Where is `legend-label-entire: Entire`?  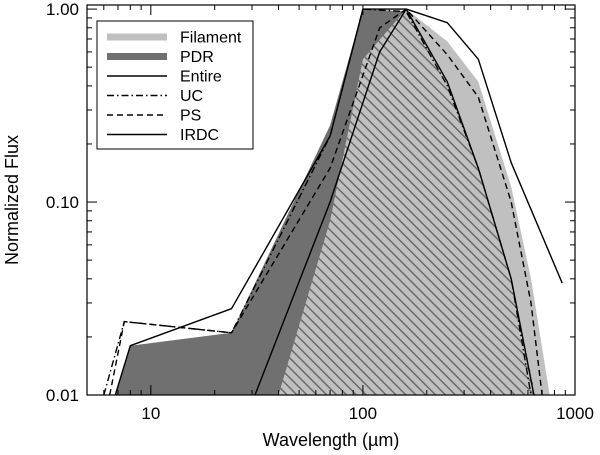 legend-label-entire: Entire is located at coordinates (201, 77).